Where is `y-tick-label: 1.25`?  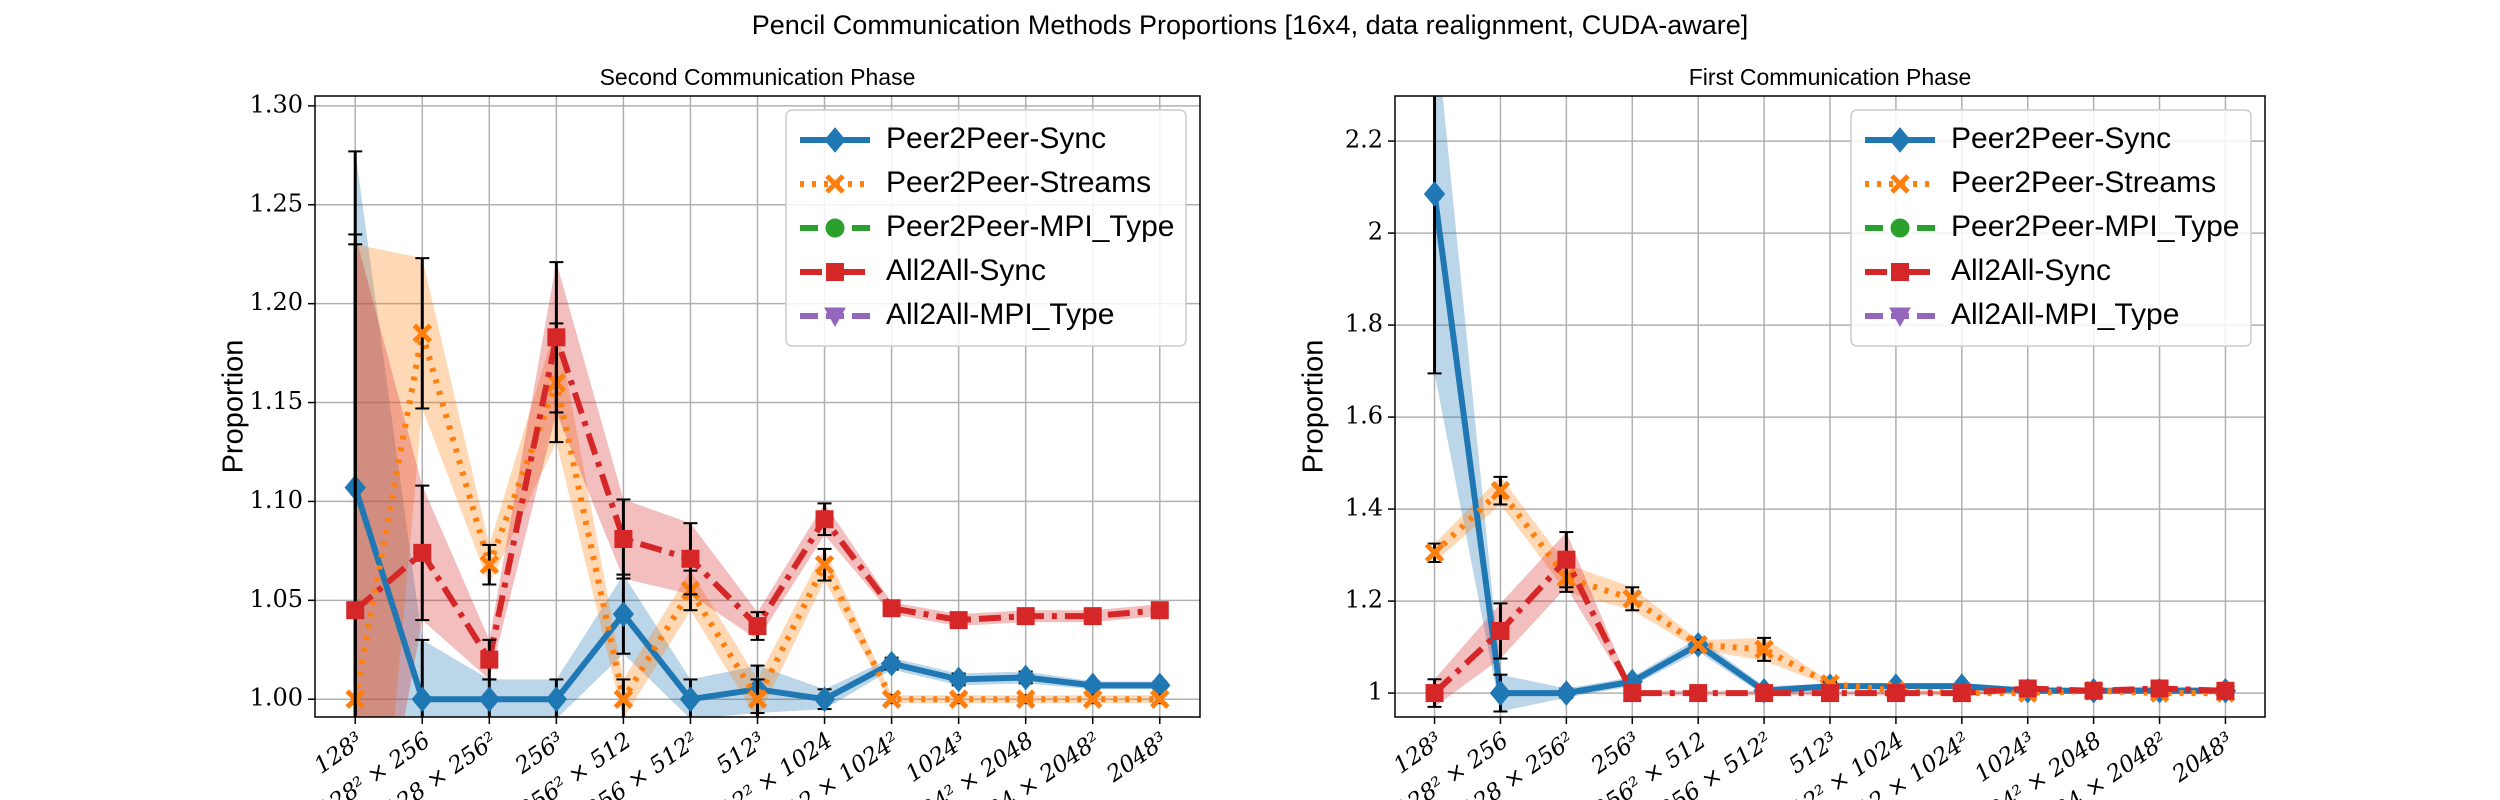
y-tick-label: 1.25 is located at coordinates (276, 203).